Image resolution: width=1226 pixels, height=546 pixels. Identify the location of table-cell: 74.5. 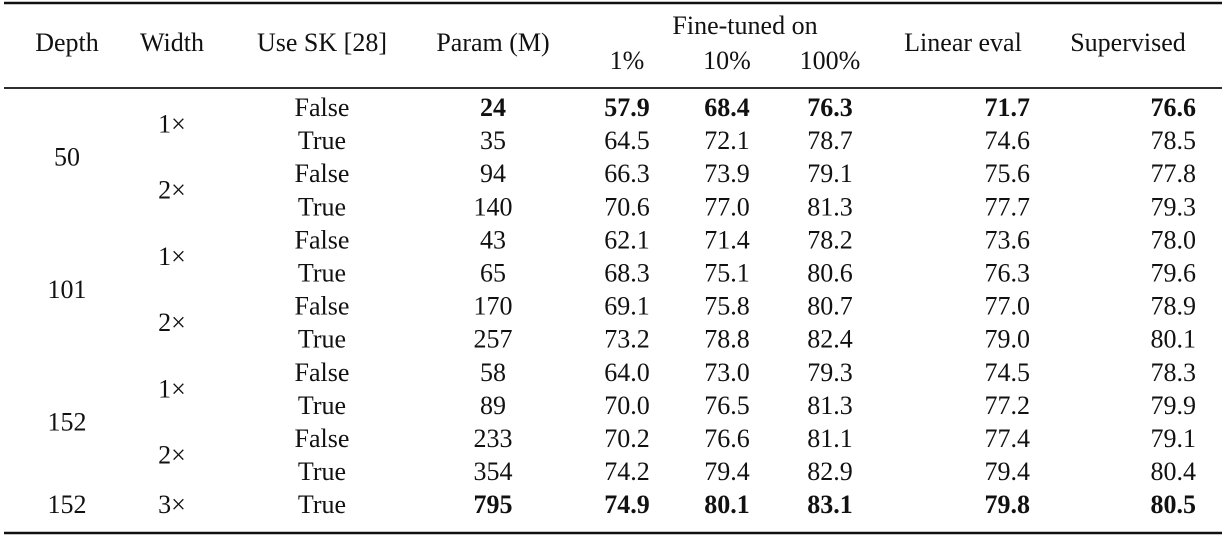
(1008, 372).